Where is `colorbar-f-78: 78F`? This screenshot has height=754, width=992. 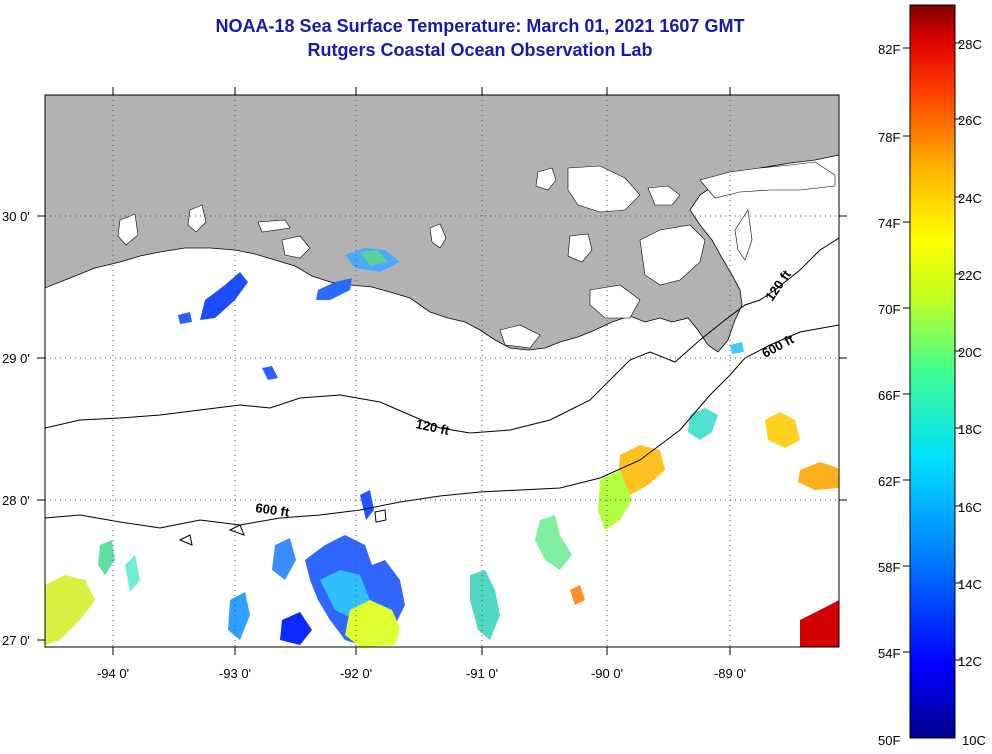 colorbar-f-78: 78F is located at coordinates (889, 137).